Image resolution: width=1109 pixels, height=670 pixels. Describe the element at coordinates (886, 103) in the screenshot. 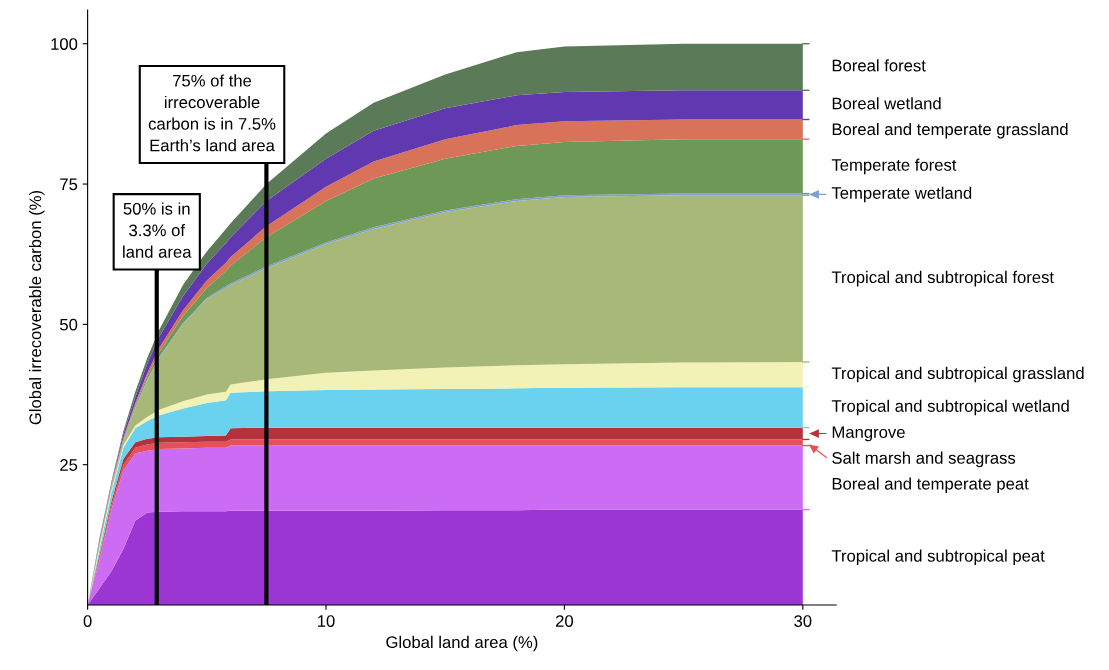

I see `series-label: Boreal wetland` at that location.